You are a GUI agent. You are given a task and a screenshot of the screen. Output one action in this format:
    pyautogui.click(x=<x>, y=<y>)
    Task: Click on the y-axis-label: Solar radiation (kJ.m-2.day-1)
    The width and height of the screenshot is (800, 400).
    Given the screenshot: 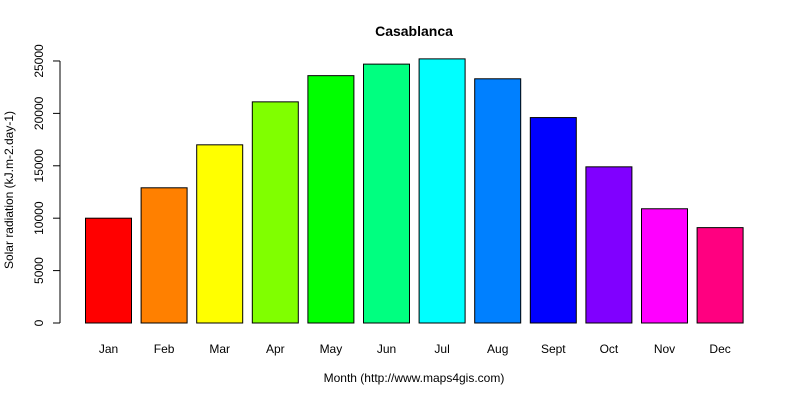 What is the action you would take?
    pyautogui.click(x=9, y=190)
    